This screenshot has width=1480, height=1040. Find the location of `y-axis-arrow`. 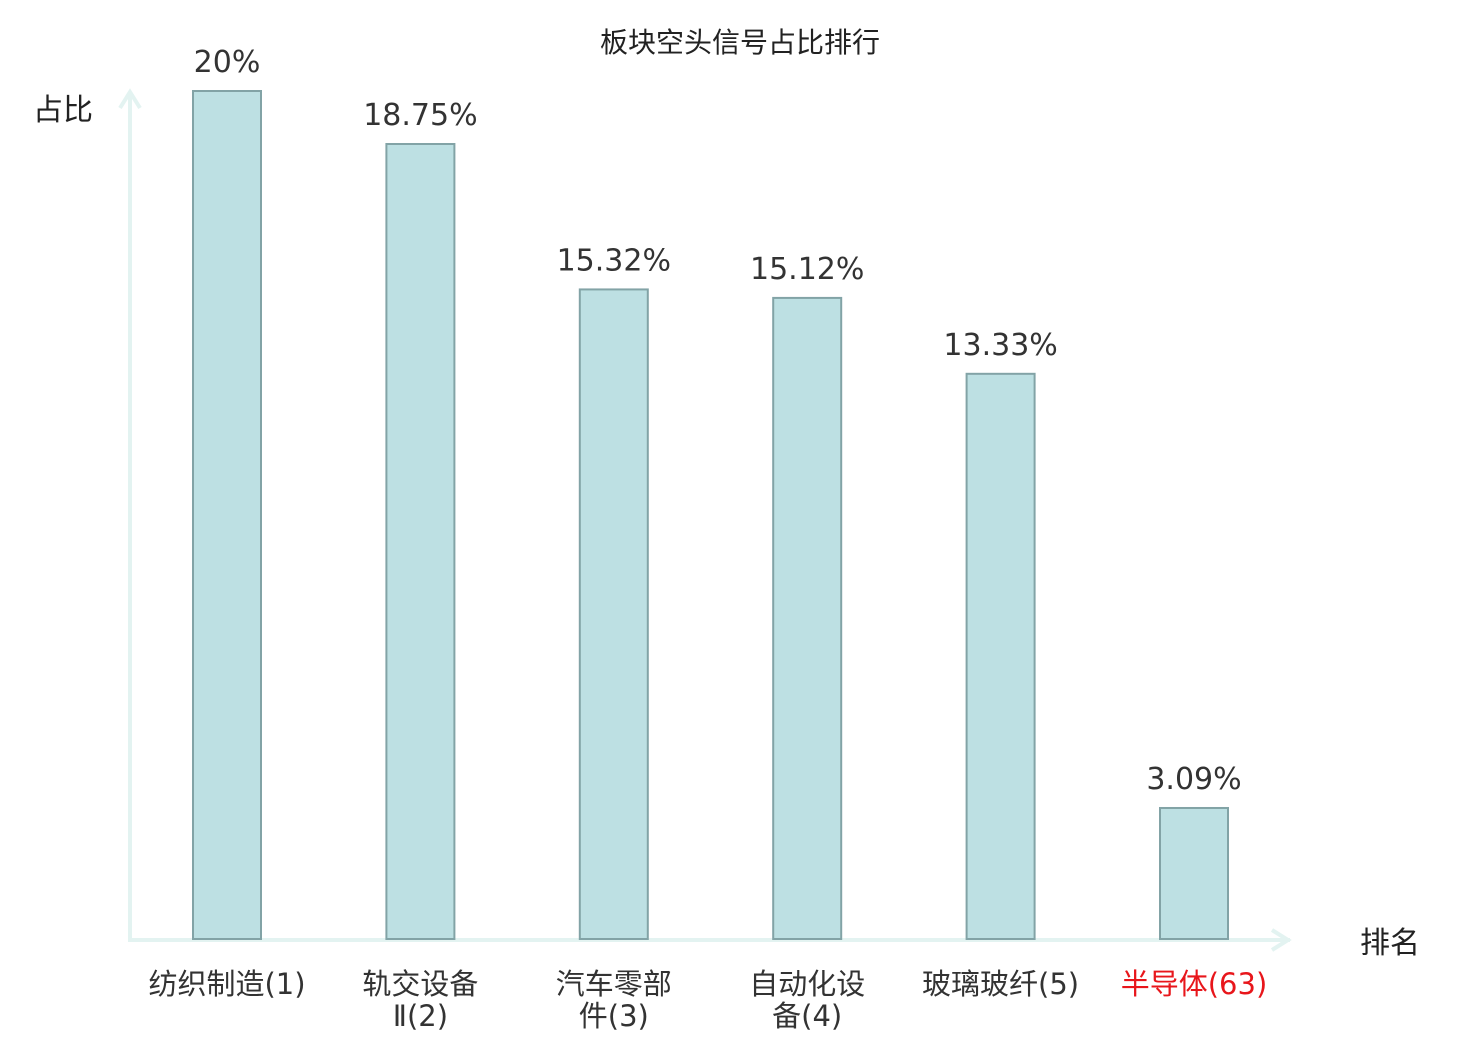

y-axis-arrow is located at coordinates (130, 99).